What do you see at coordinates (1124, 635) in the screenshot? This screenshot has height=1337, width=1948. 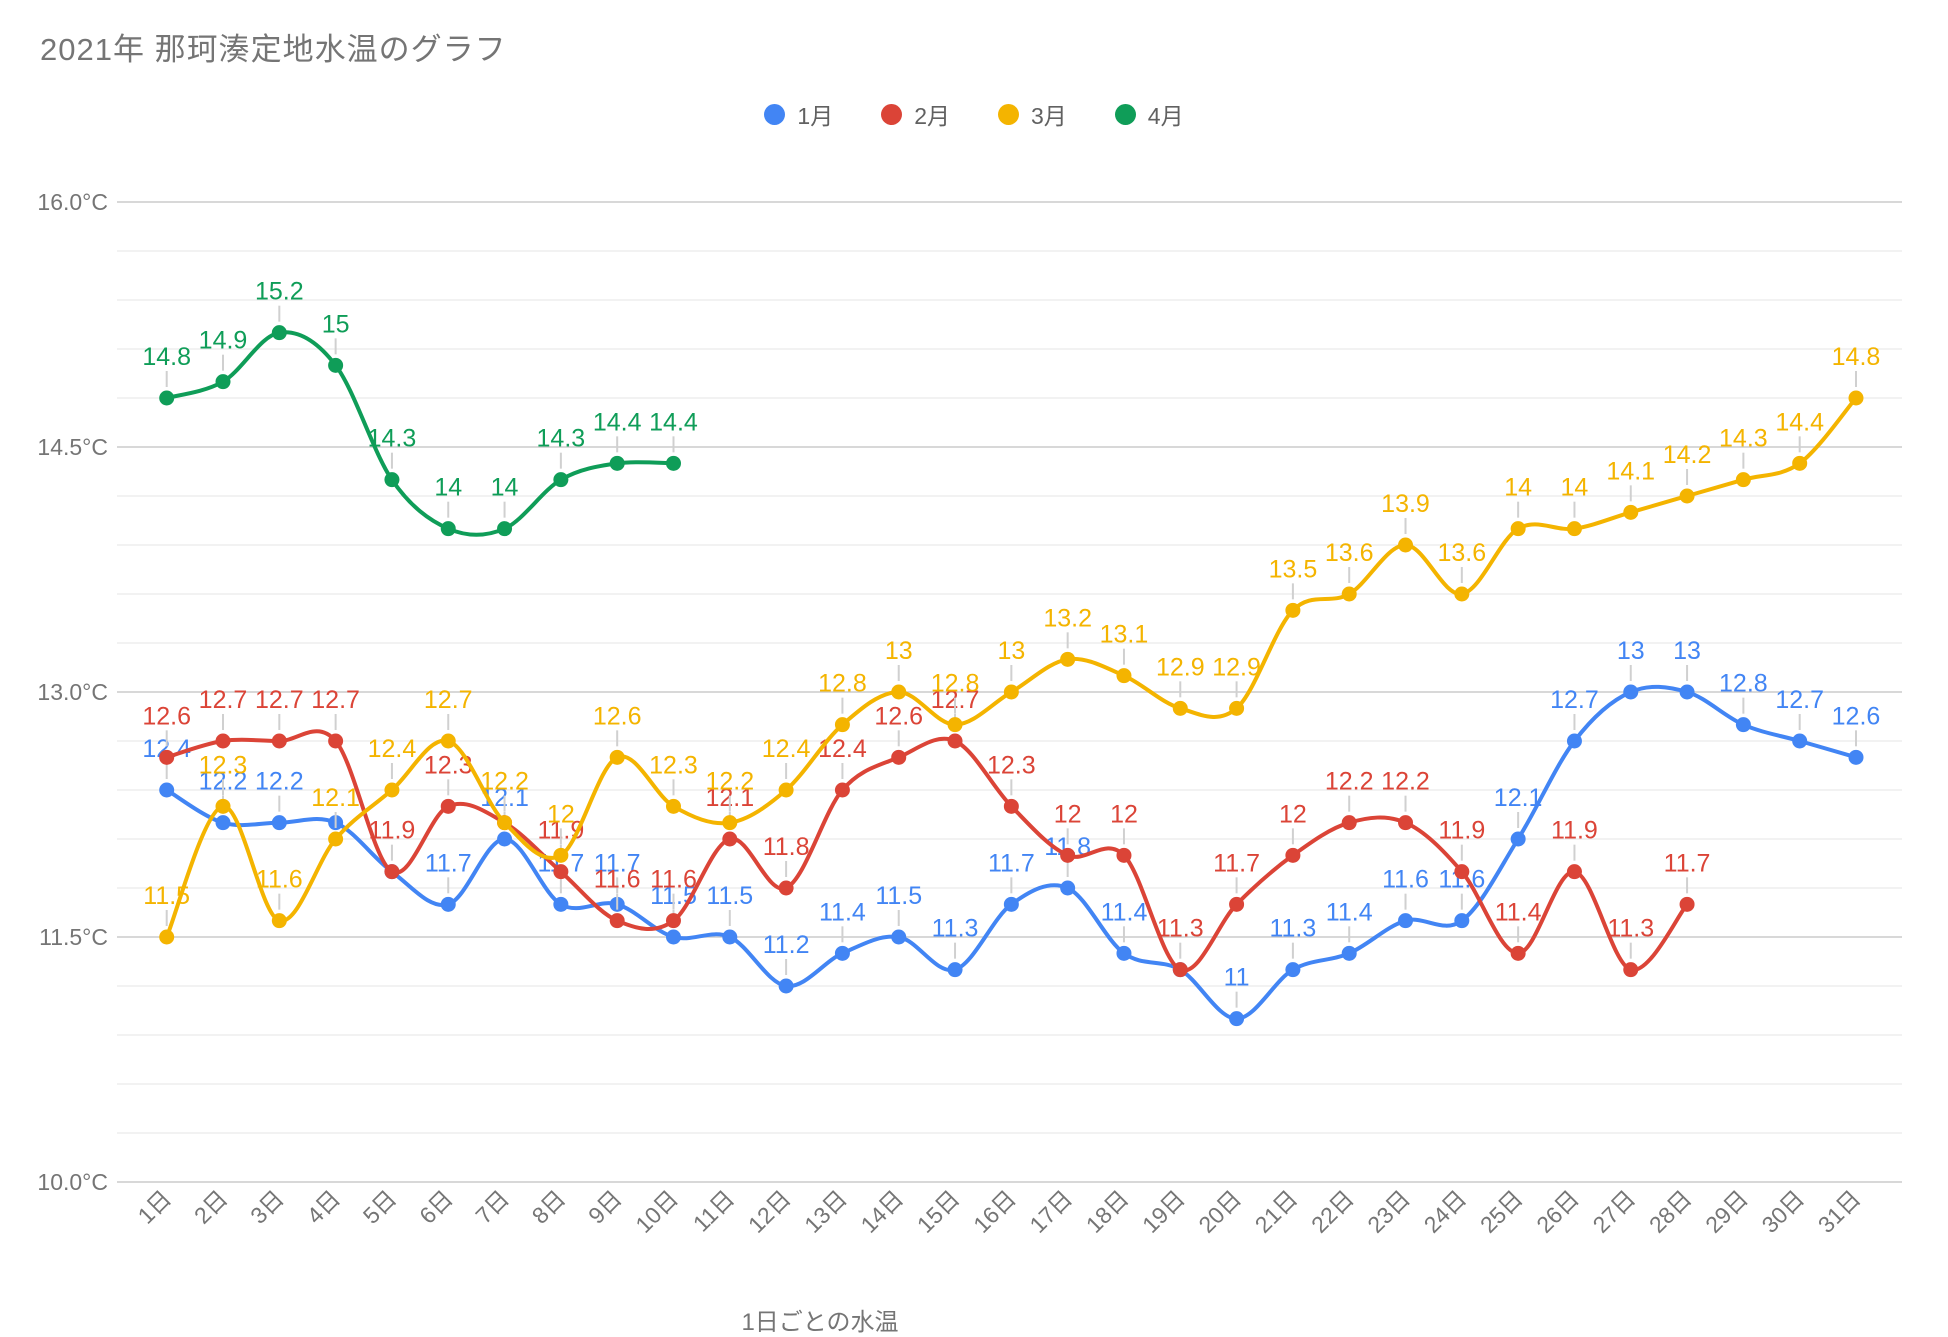 I see `series-2-point-label: 13.1` at bounding box center [1124, 635].